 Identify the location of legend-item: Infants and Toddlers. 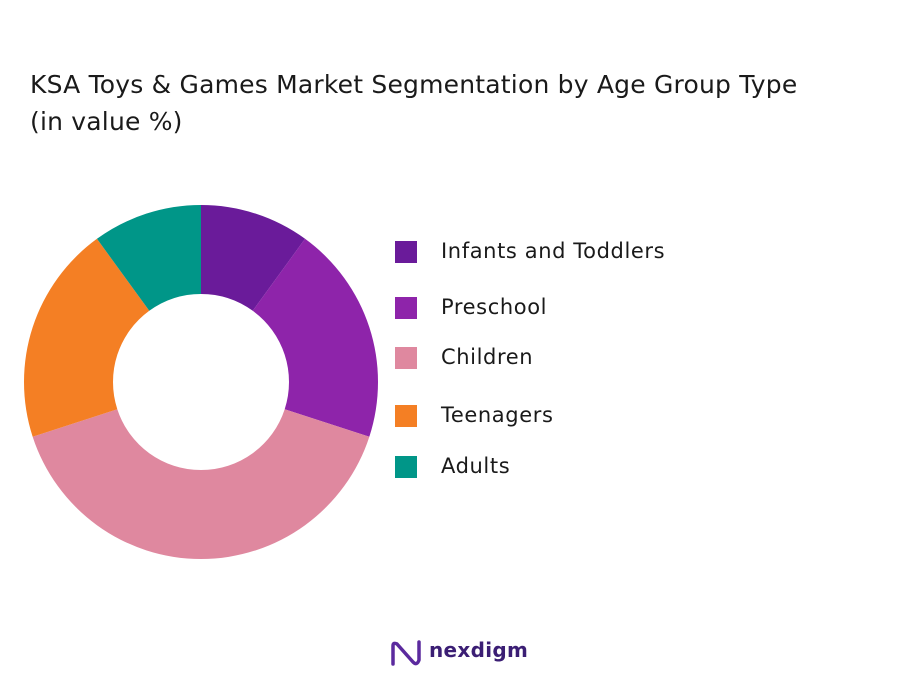
(555, 251).